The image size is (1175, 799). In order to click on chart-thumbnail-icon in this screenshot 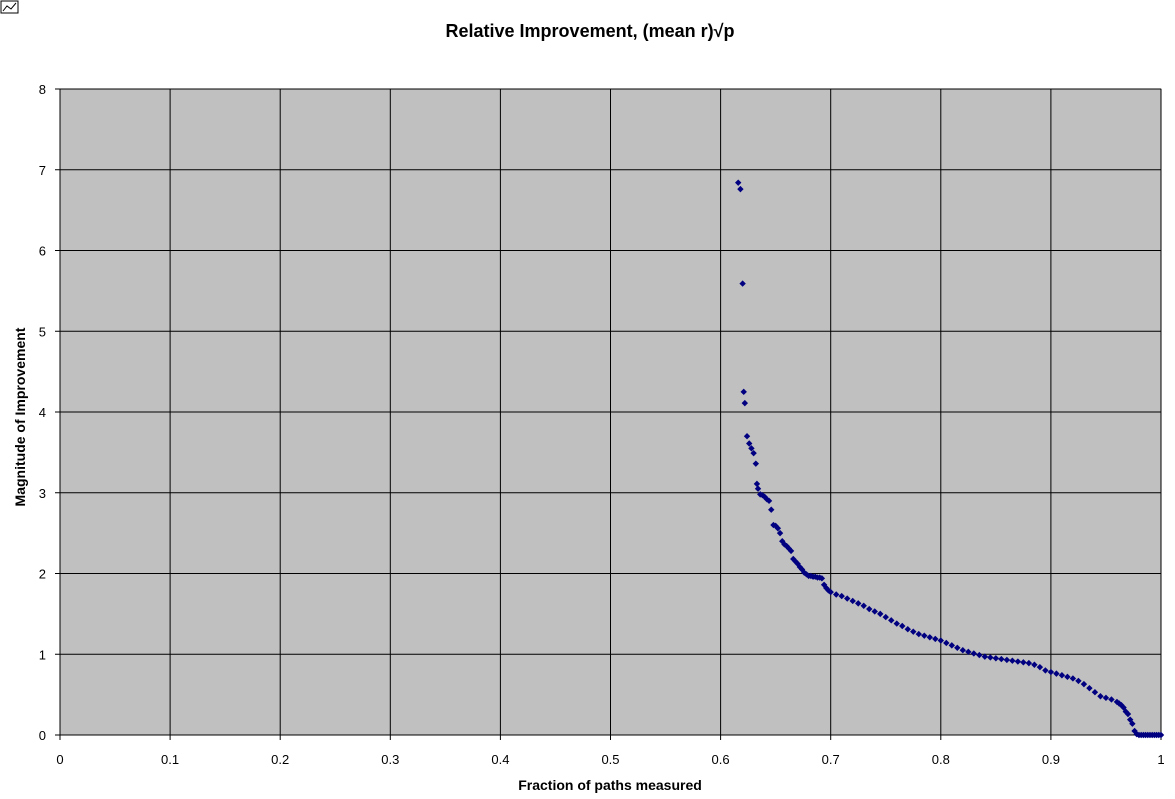, I will do `click(9, 7)`.